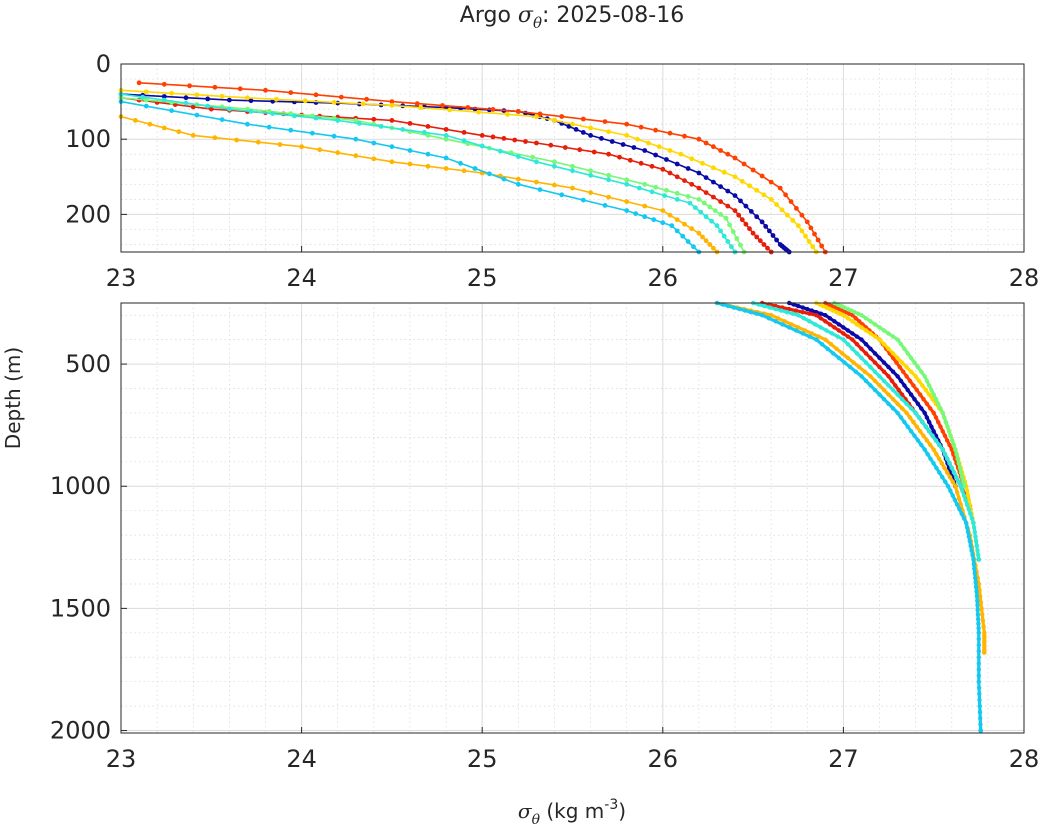 This screenshot has height=835, width=1044. I want to click on x-tick-label: 27, so click(843, 759).